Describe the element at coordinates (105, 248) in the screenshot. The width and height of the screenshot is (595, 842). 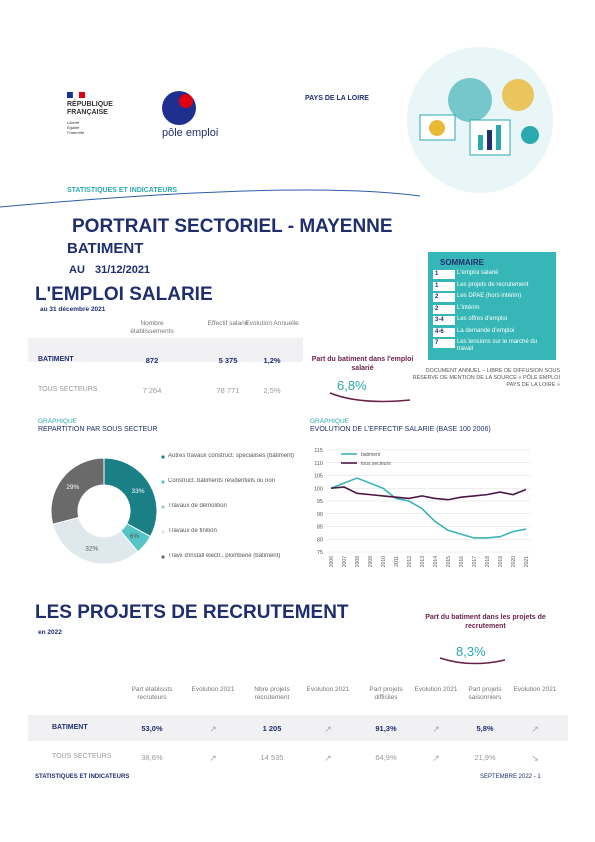
I see `sector: BATIMENT` at that location.